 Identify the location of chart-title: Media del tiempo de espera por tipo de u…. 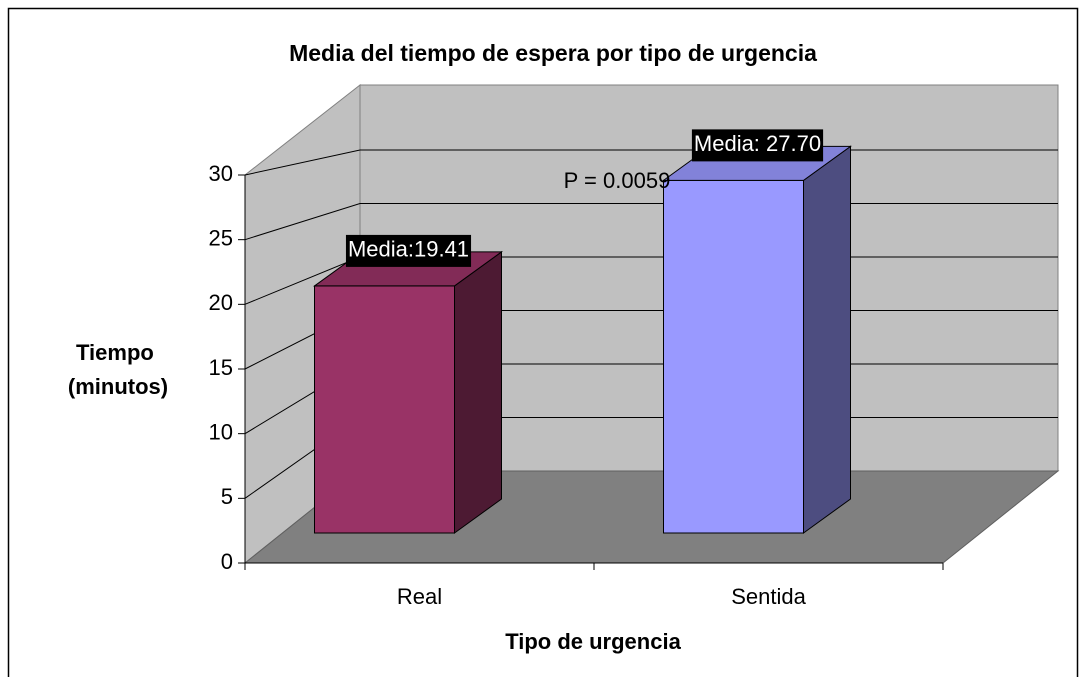
(553, 53).